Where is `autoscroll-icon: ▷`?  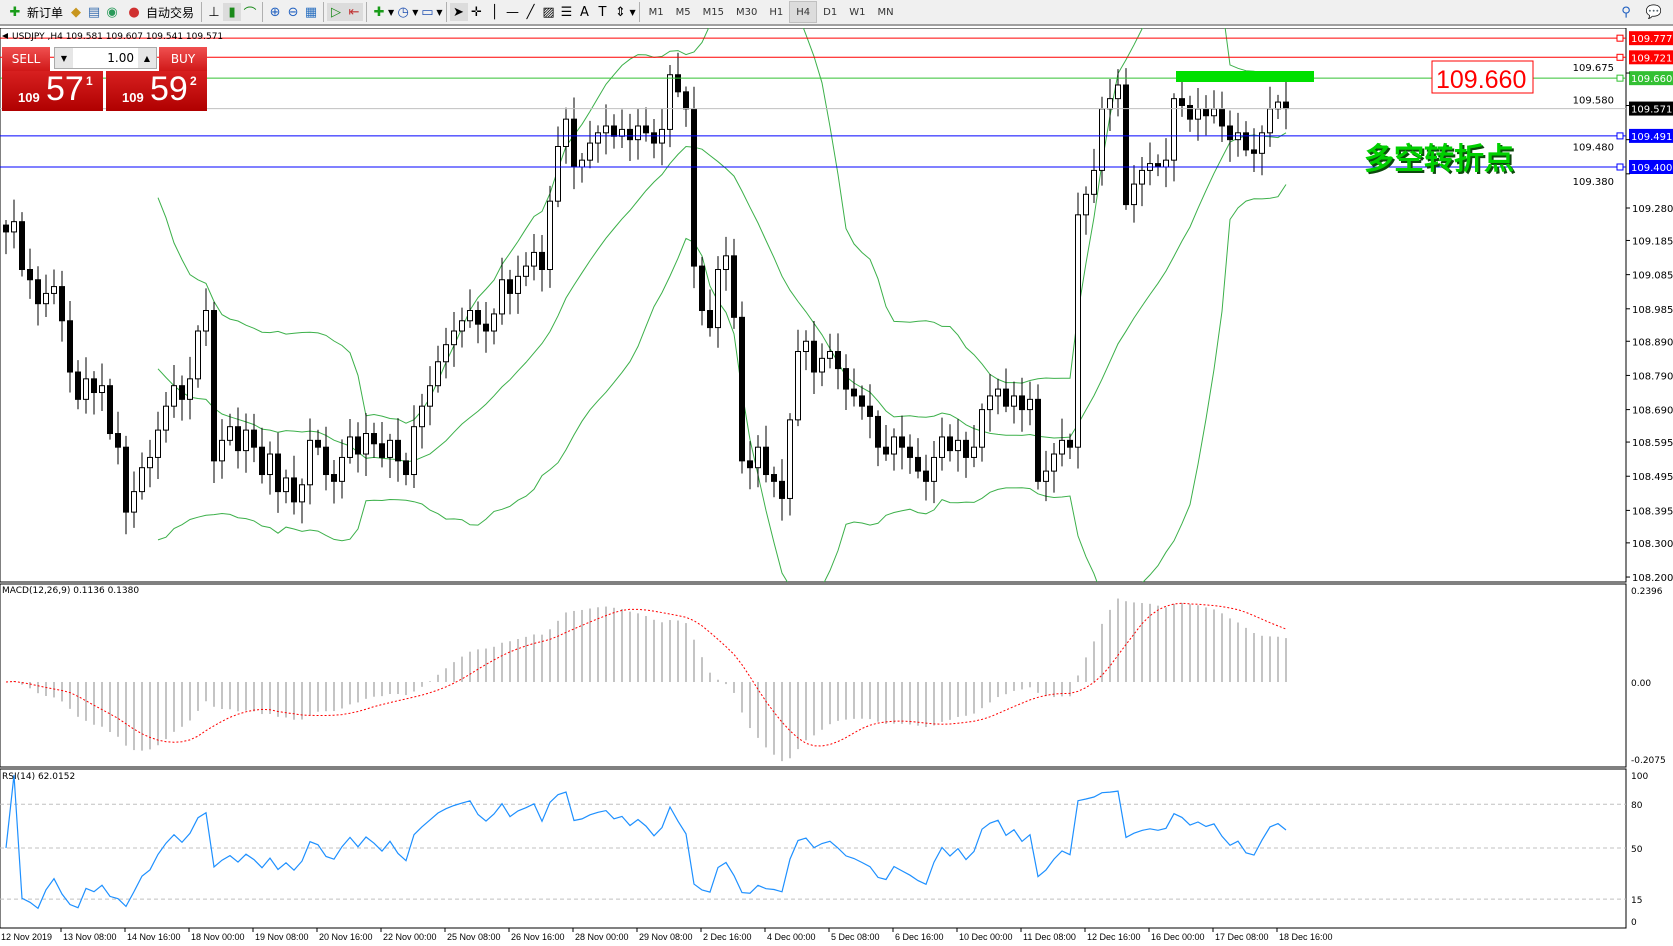 autoscroll-icon: ▷ is located at coordinates (336, 12).